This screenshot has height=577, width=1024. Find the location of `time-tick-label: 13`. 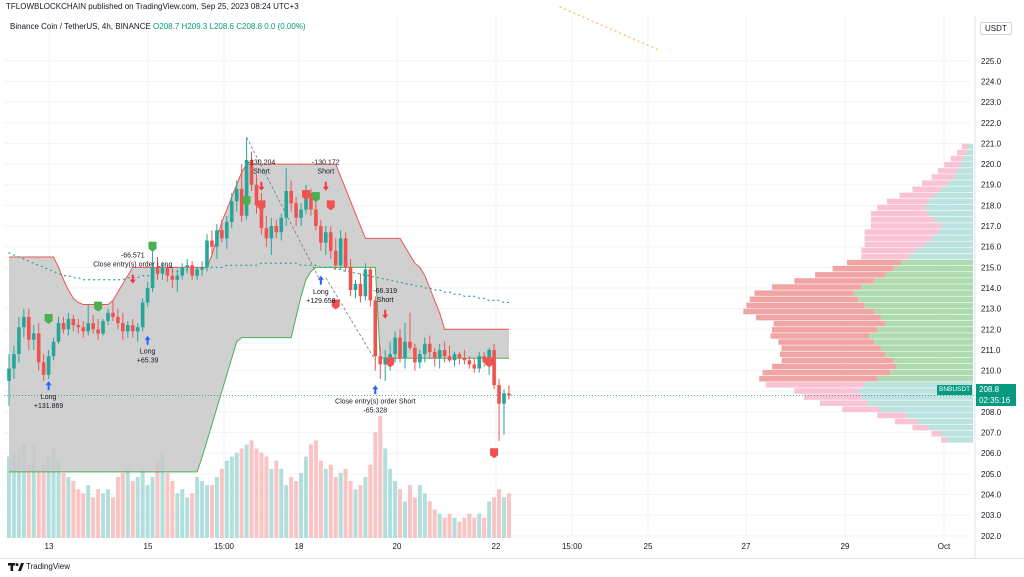

time-tick-label: 13 is located at coordinates (49, 546).